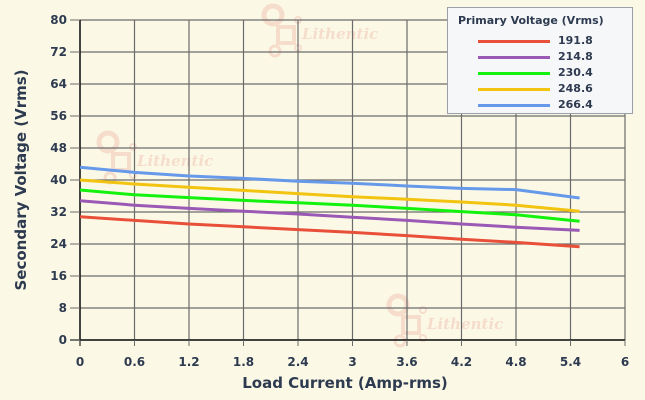 This screenshot has width=645, height=400. I want to click on svg-text: 3, so click(352, 362).